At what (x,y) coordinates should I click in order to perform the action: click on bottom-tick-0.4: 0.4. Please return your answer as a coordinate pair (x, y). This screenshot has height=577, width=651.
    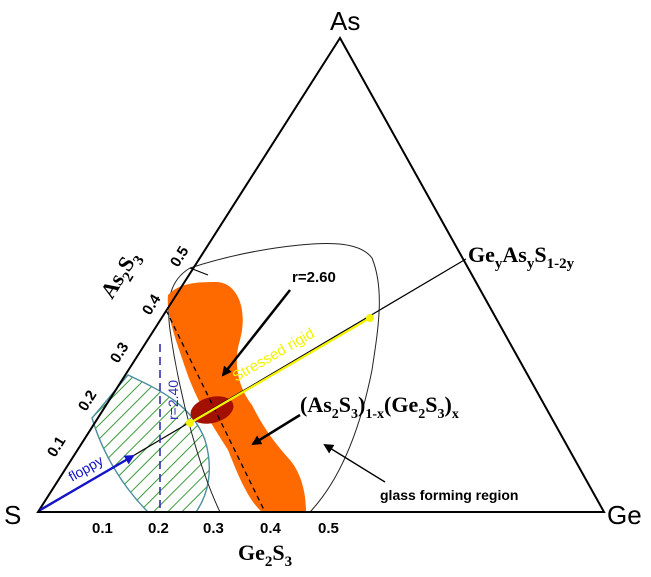
    Looking at the image, I should click on (271, 528).